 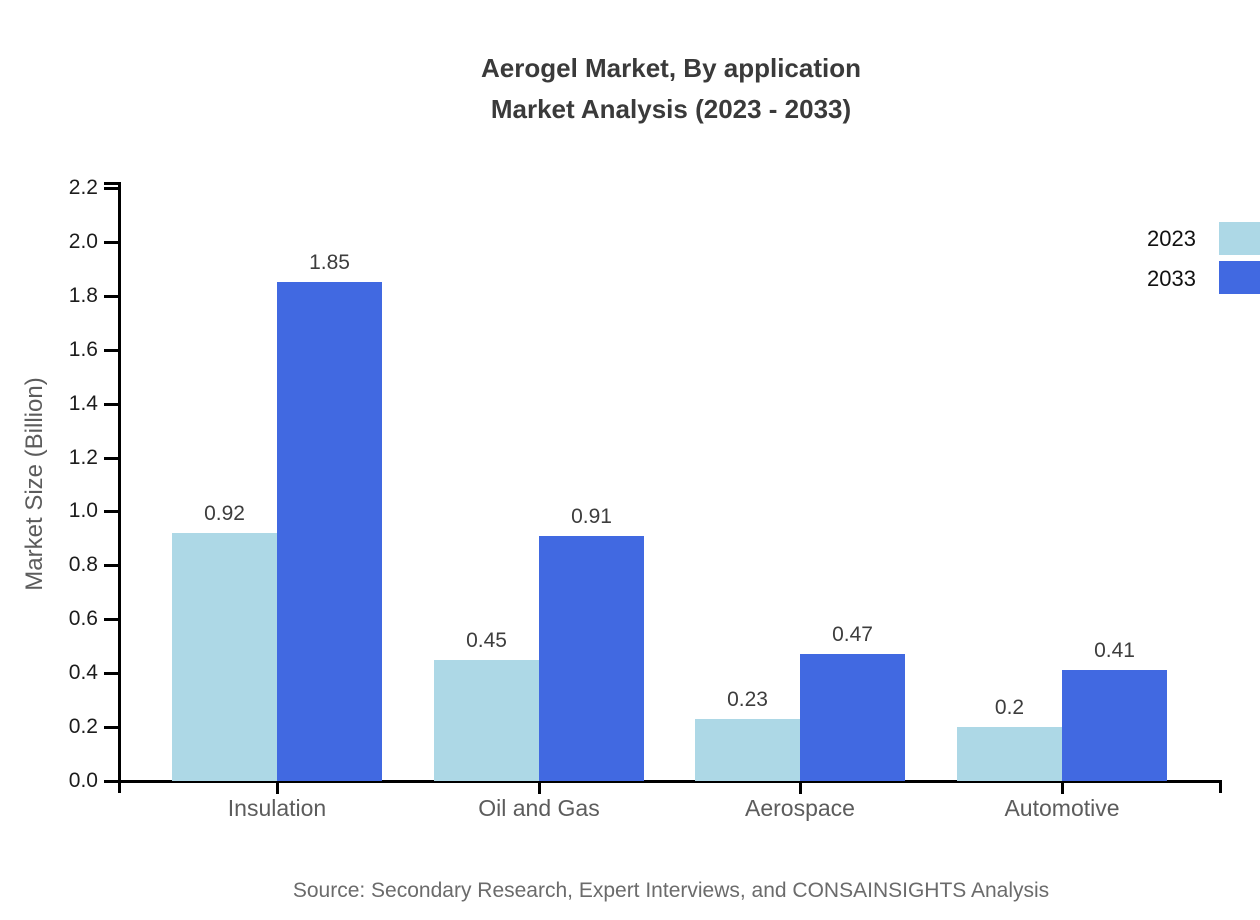 I want to click on bar-value-label: 0.41, so click(x=1114, y=650).